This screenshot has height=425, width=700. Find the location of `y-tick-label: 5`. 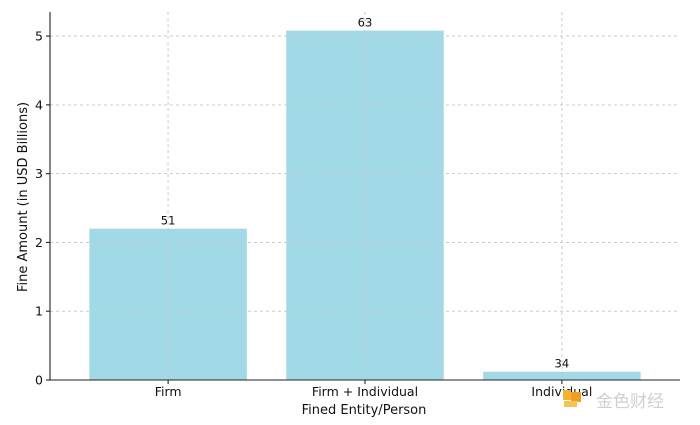

y-tick-label: 5 is located at coordinates (39, 36).